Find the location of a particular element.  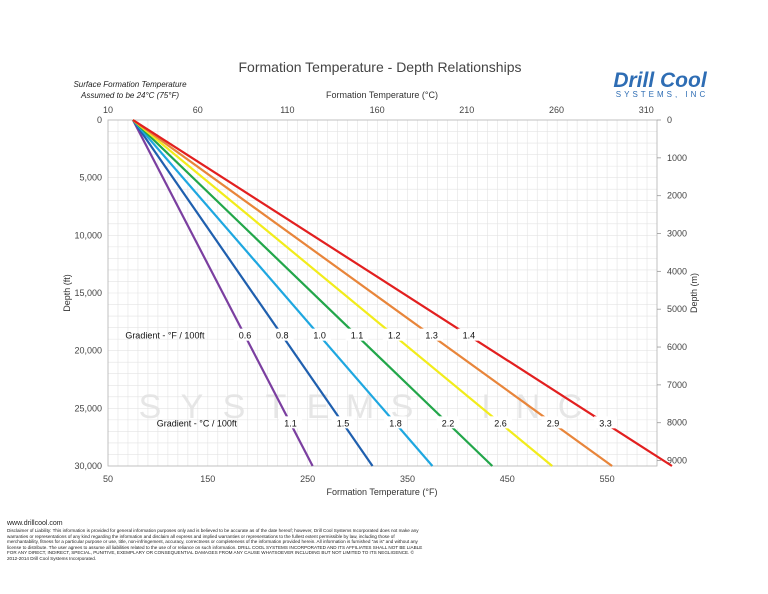

x-top-tick-label: 260 is located at coordinates (556, 110).